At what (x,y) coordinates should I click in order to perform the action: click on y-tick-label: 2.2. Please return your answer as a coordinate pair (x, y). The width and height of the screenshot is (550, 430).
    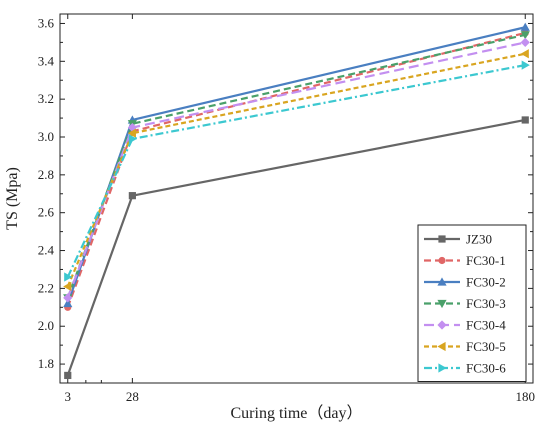
    Looking at the image, I should click on (46, 287).